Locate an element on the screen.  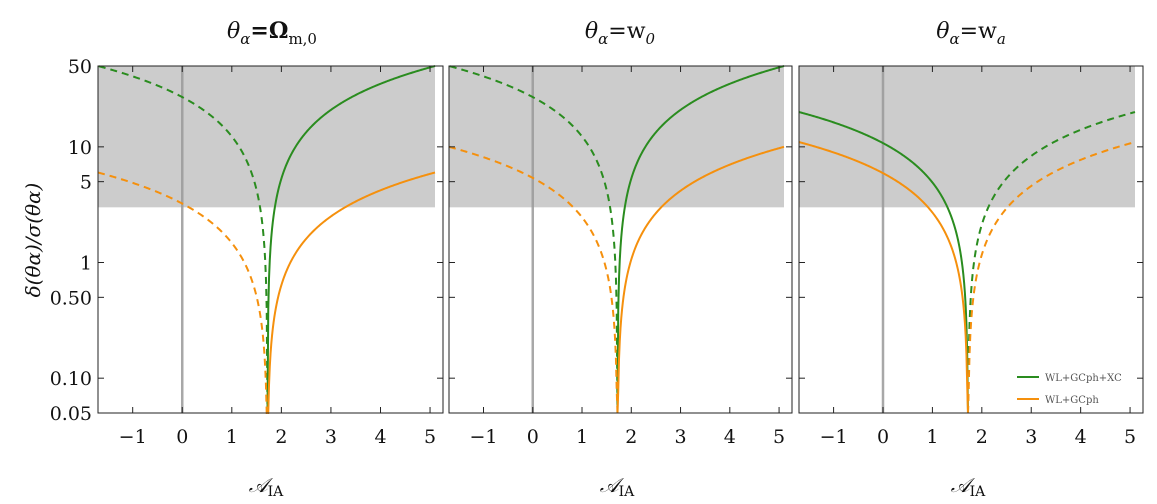
y-tick-label-1: 0.10 is located at coordinates (71, 379).